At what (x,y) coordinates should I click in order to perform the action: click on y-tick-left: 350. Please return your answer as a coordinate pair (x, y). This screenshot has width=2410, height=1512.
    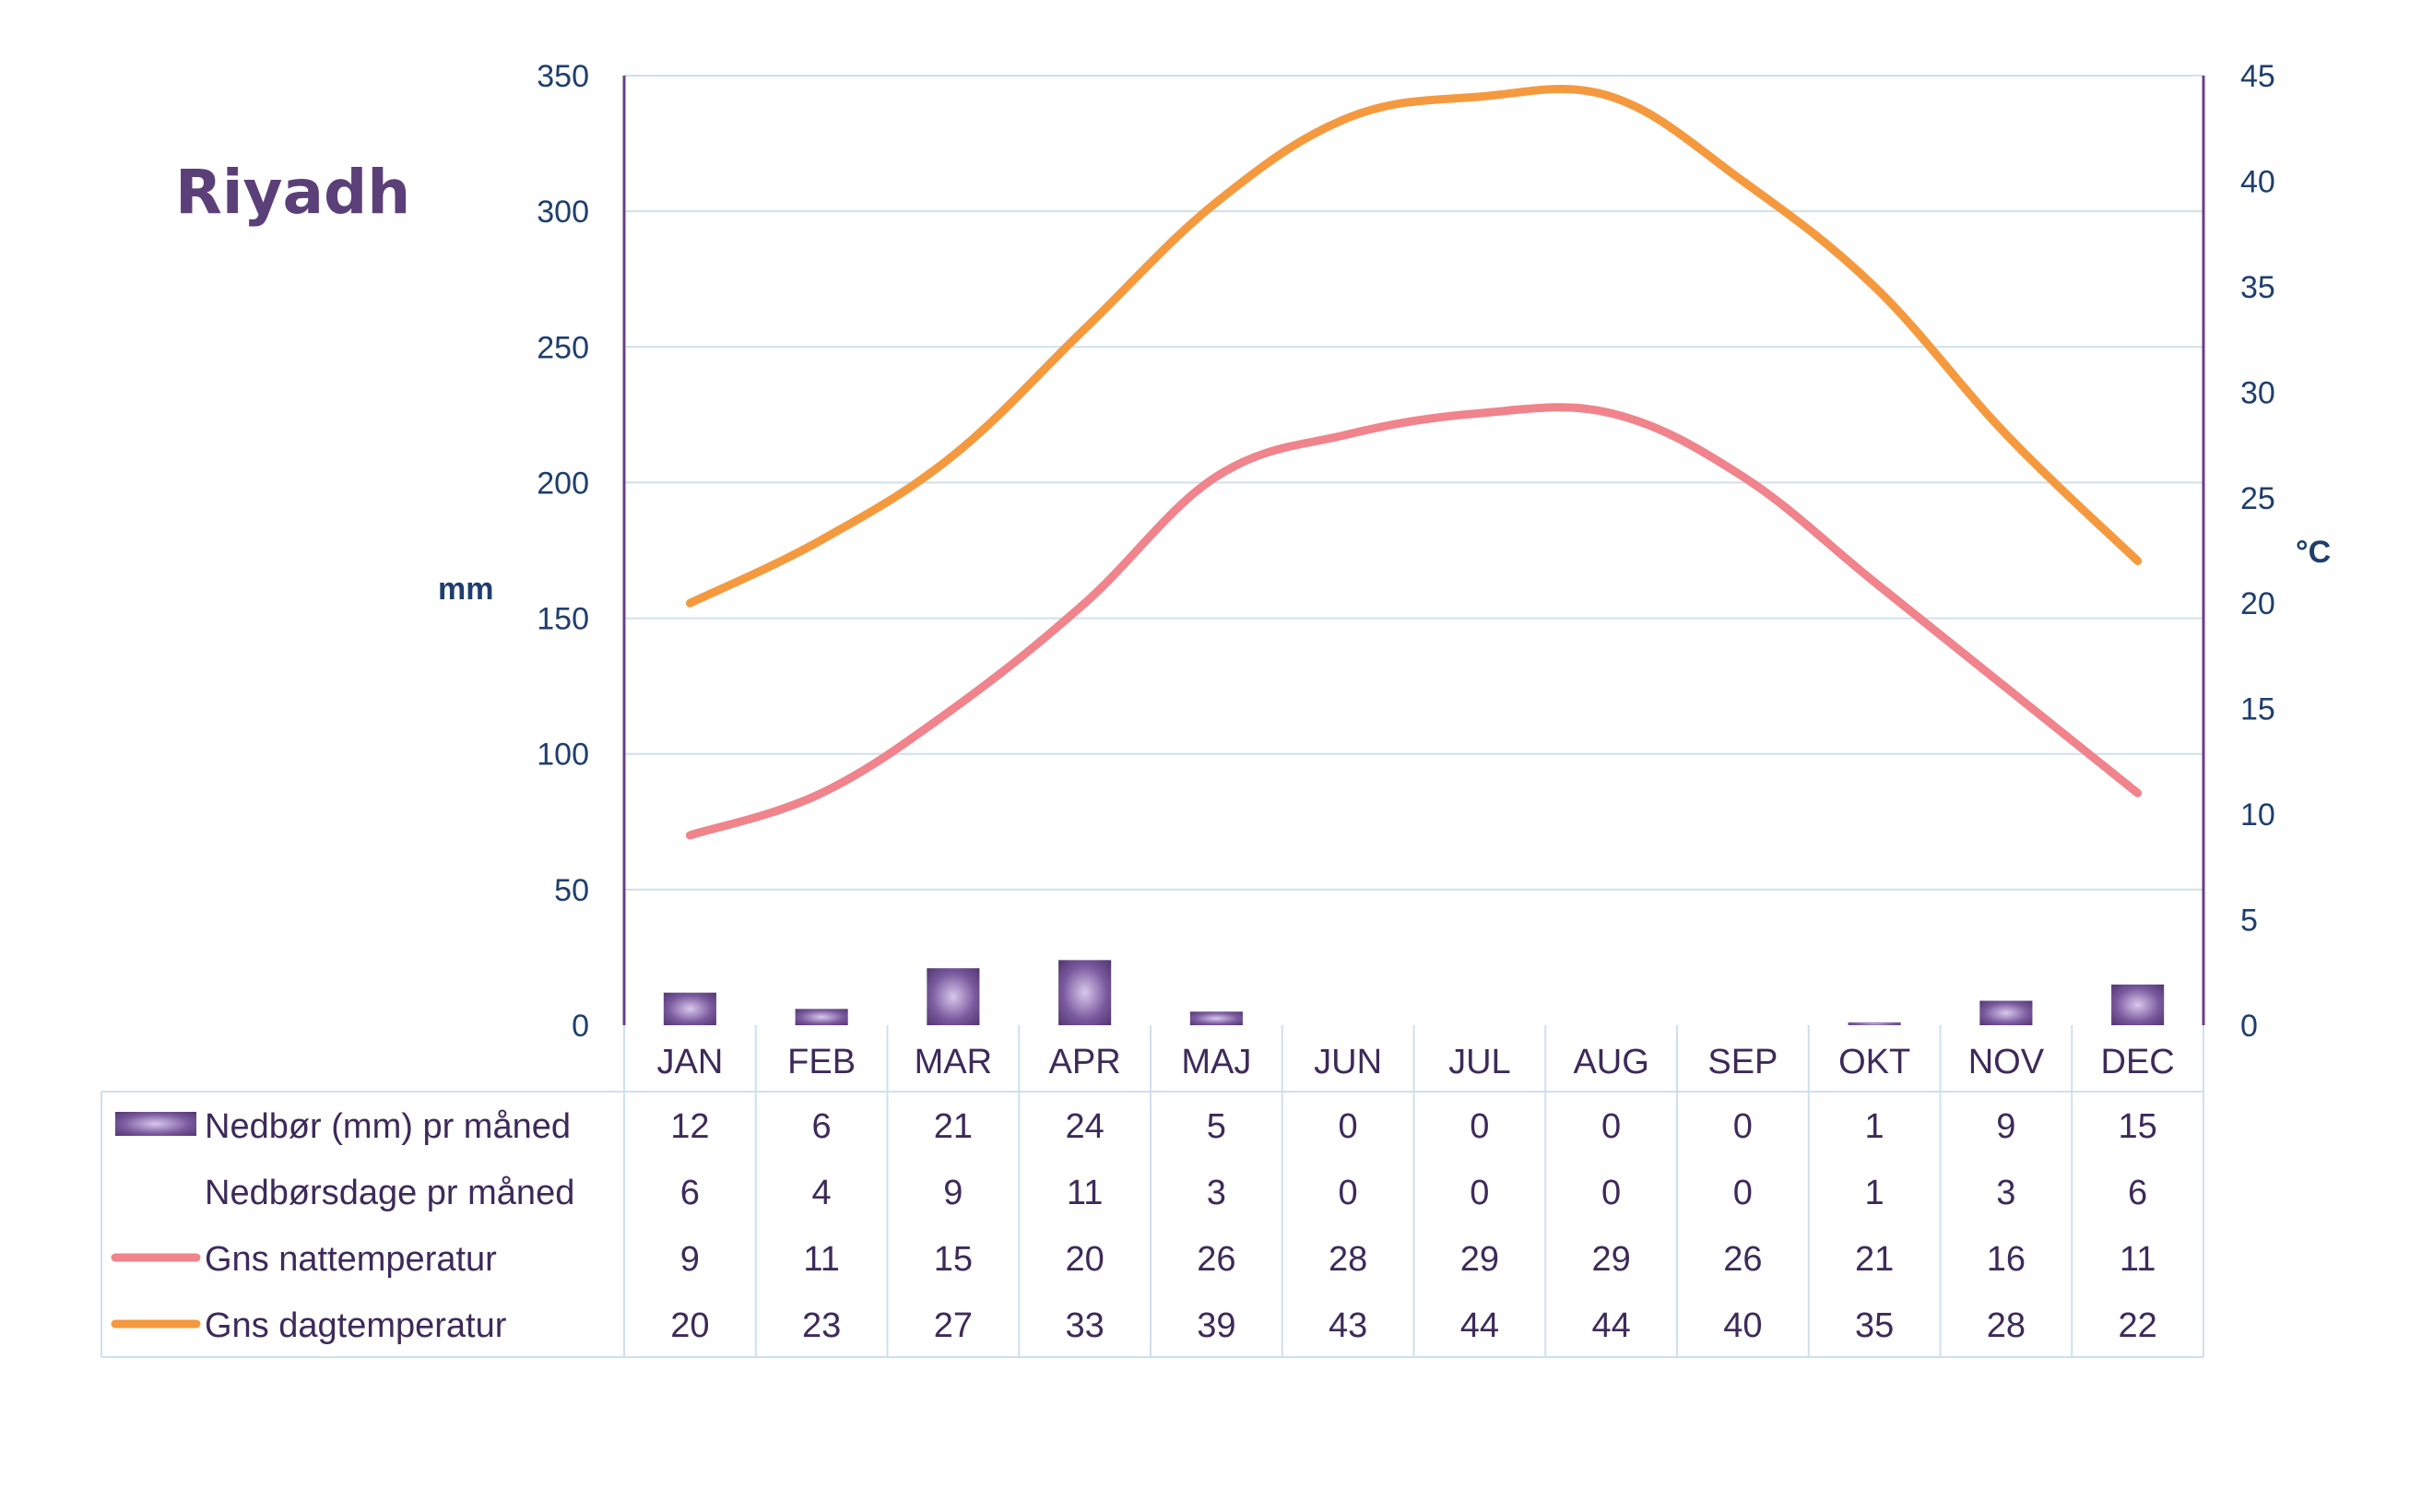
    Looking at the image, I should click on (563, 77).